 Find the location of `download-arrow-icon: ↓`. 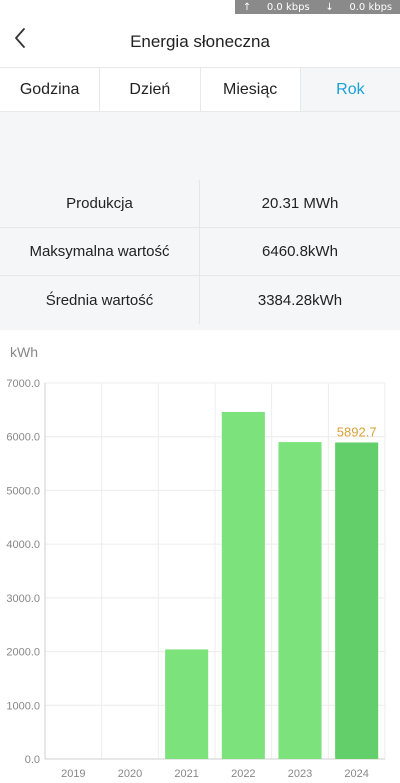

download-arrow-icon: ↓ is located at coordinates (329, 7).